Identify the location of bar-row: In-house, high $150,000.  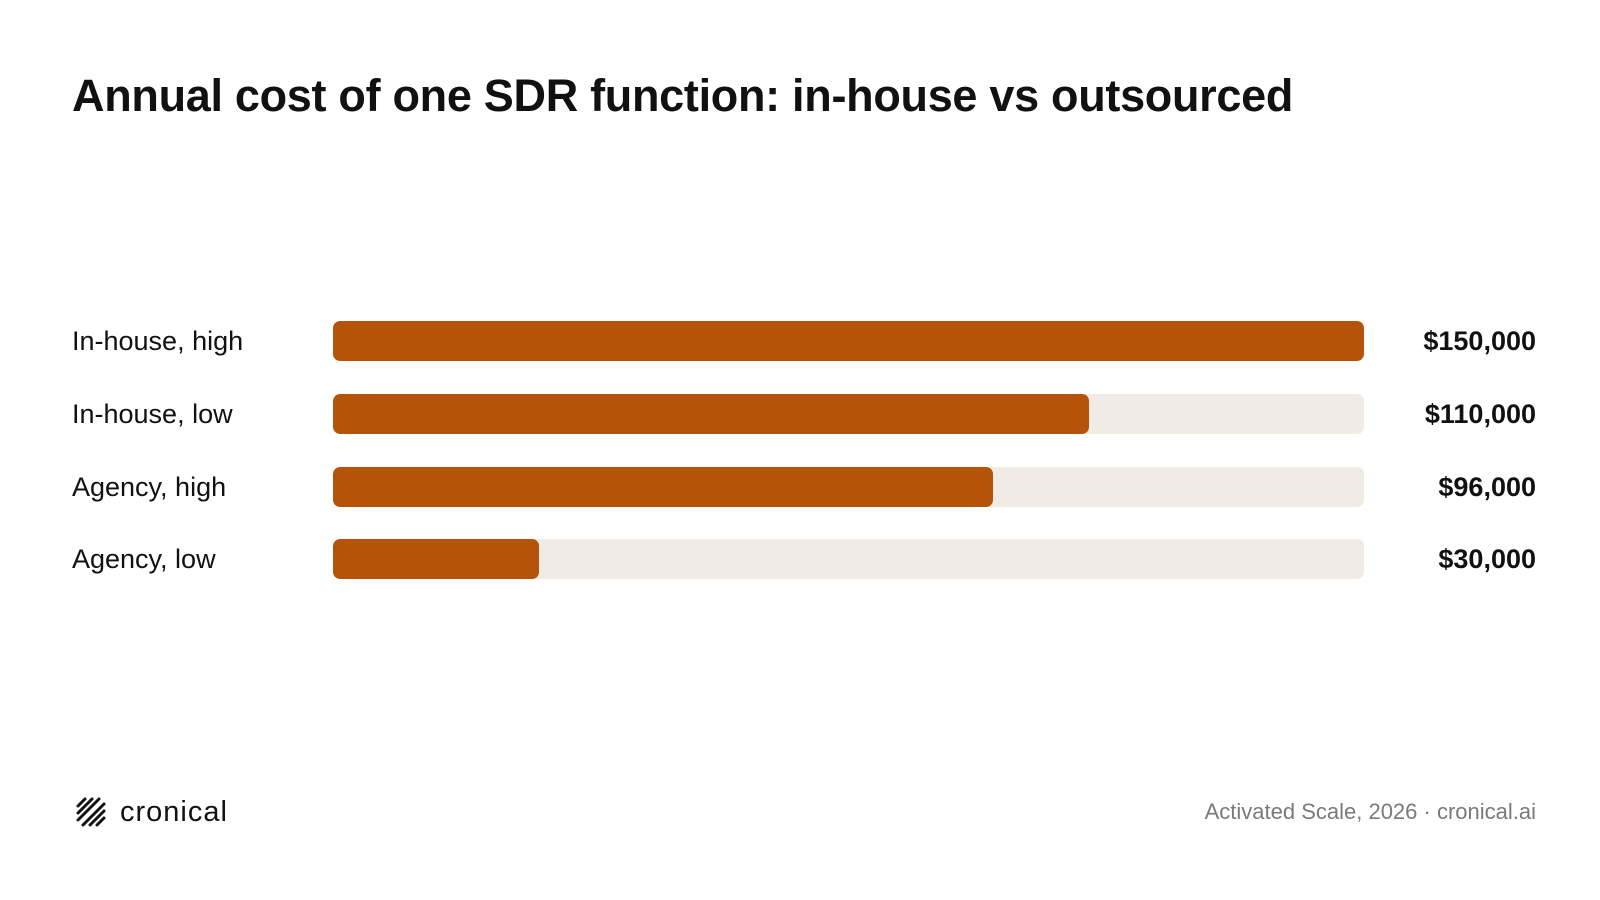
(800, 341).